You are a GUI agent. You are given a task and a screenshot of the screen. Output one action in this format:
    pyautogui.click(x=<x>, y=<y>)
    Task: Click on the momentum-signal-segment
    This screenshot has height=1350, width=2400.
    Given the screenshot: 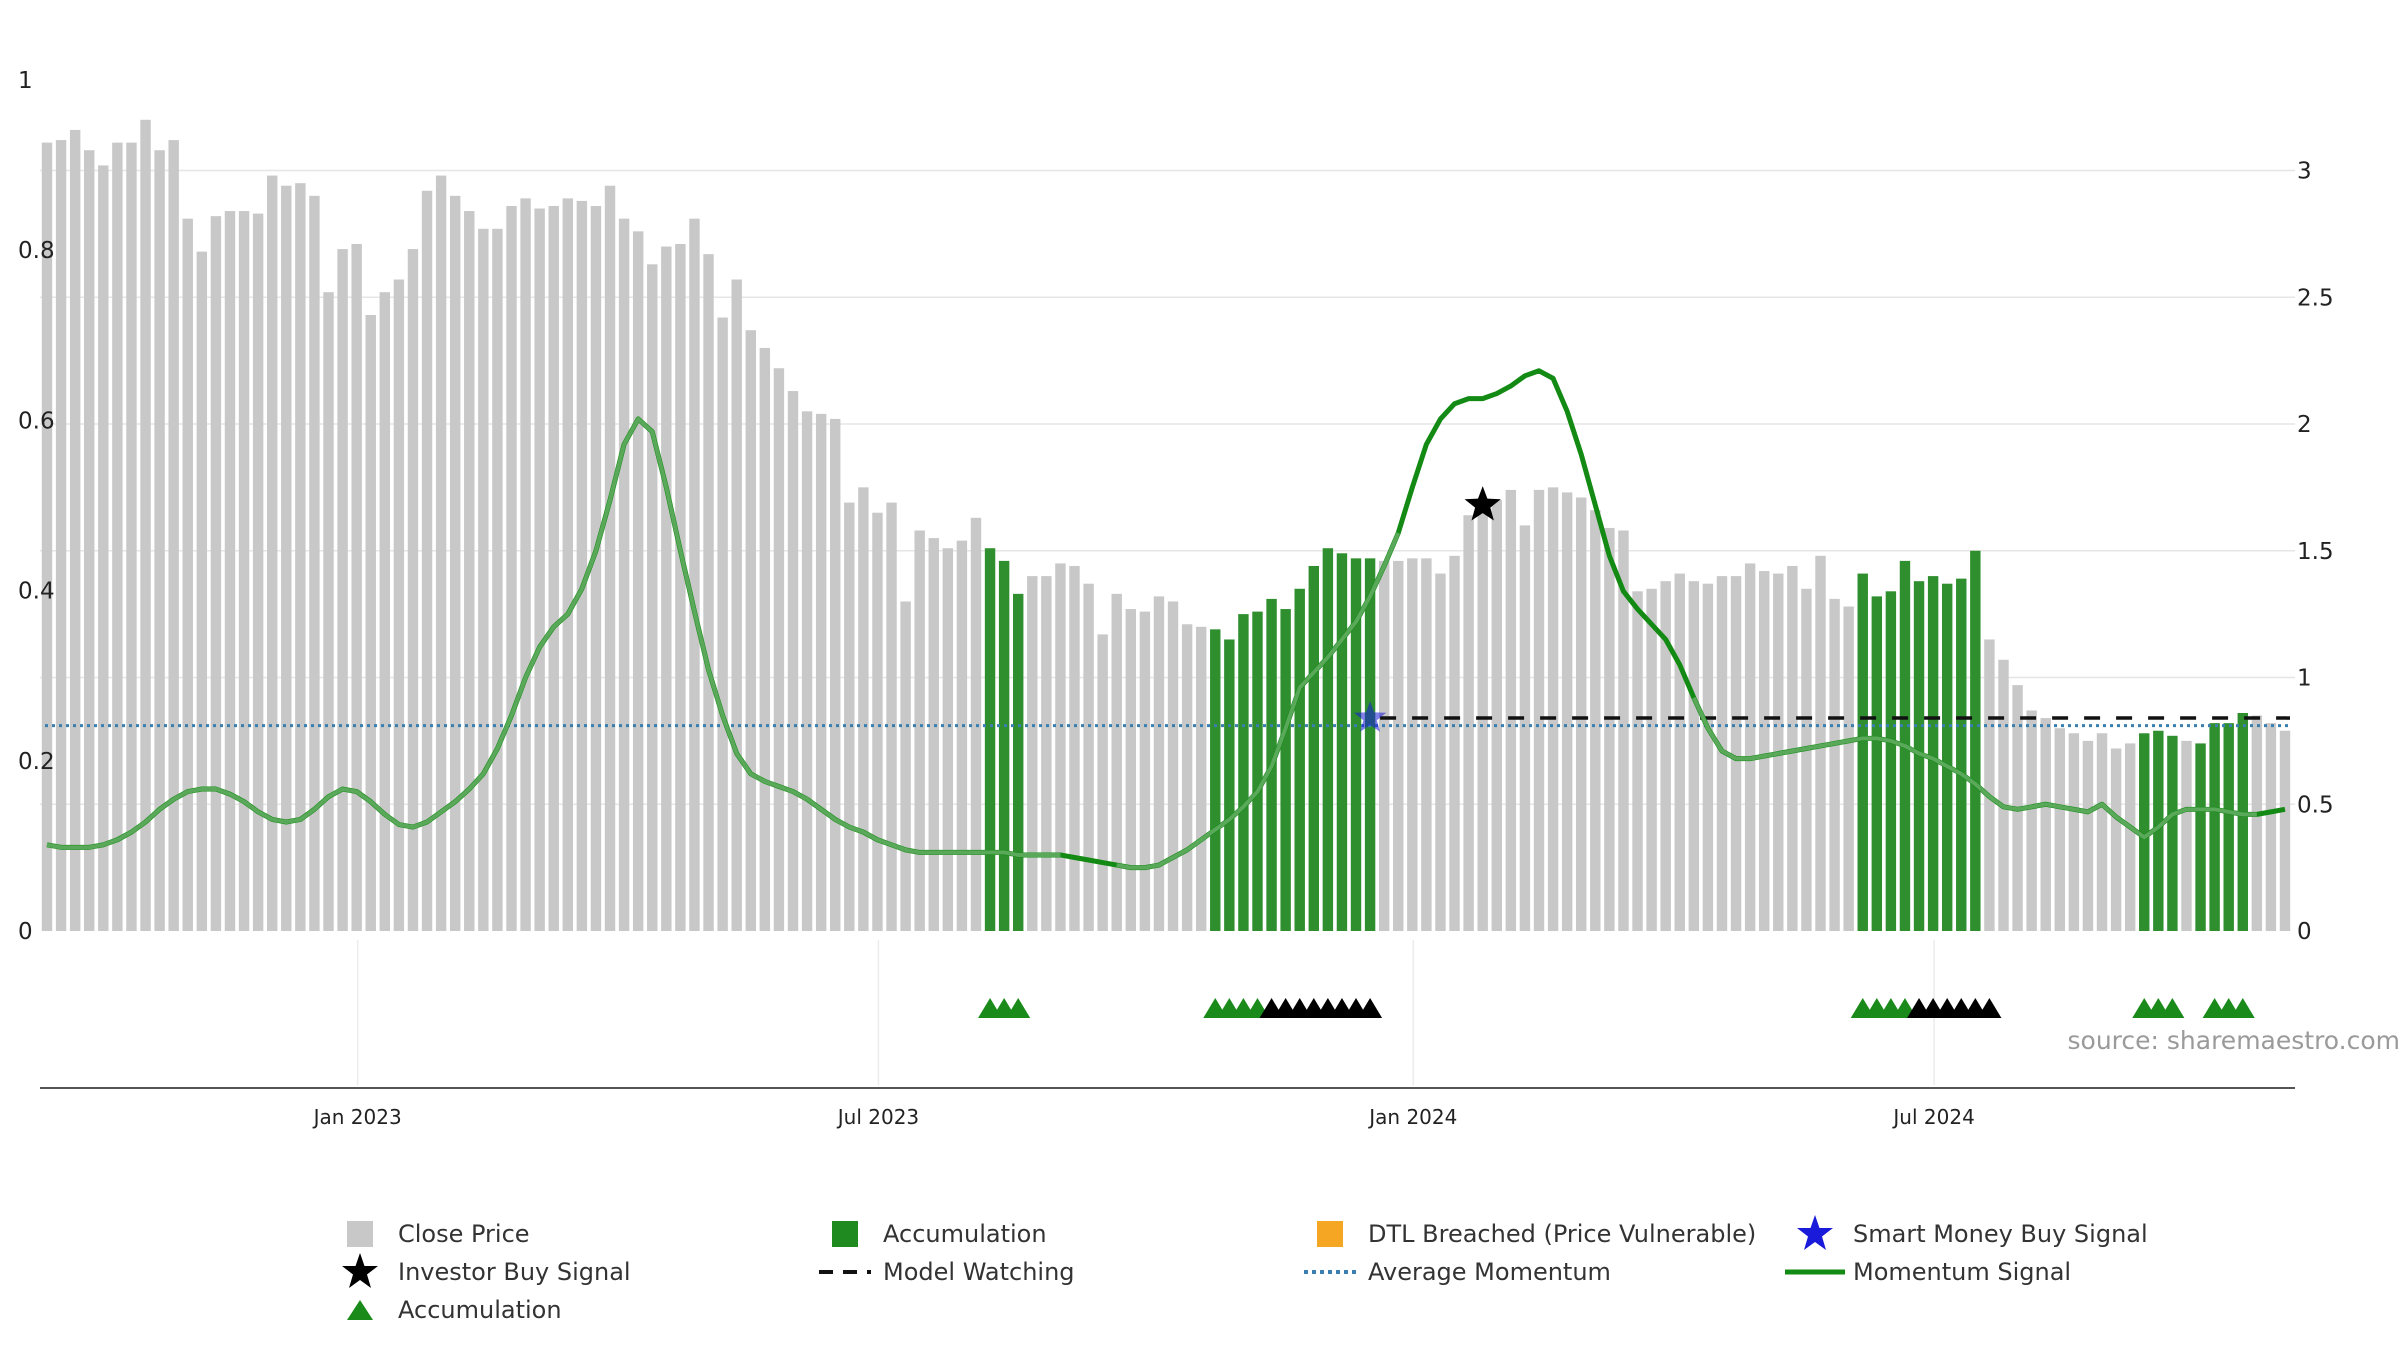 What is the action you would take?
    pyautogui.click(x=1258, y=701)
    